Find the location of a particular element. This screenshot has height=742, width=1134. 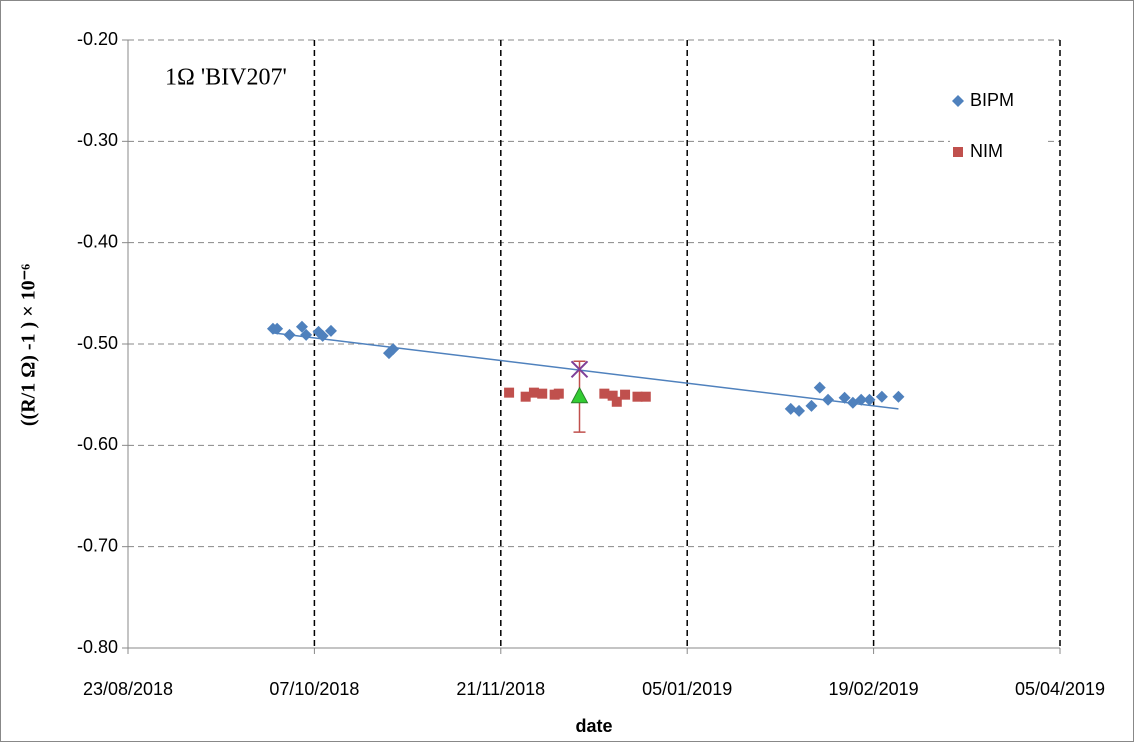

x-tick-label: 19/02/2019 is located at coordinates (874, 689).